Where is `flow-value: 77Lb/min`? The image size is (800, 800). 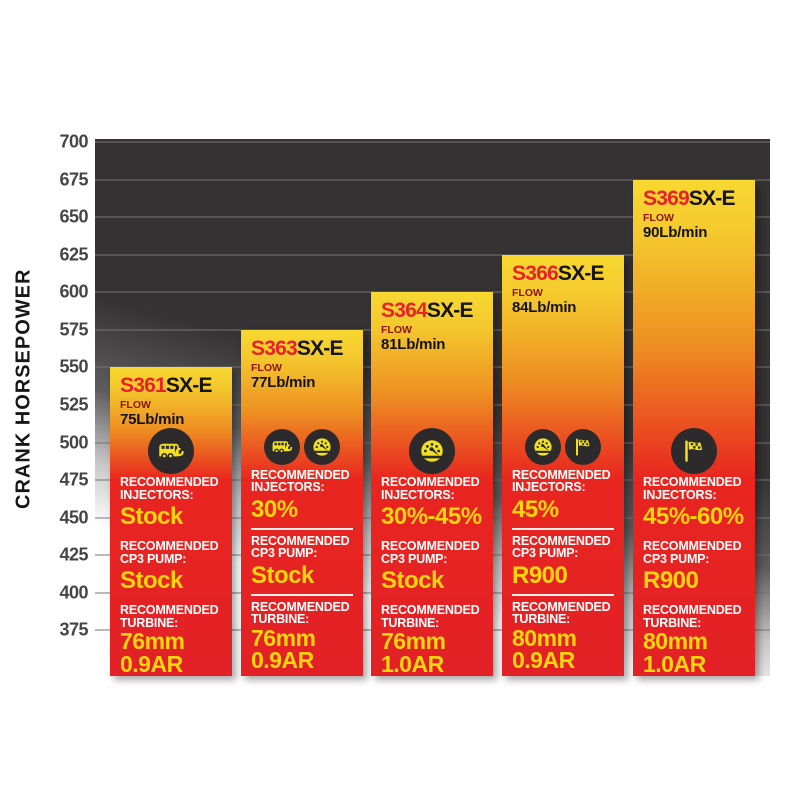 flow-value: 77Lb/min is located at coordinates (283, 382).